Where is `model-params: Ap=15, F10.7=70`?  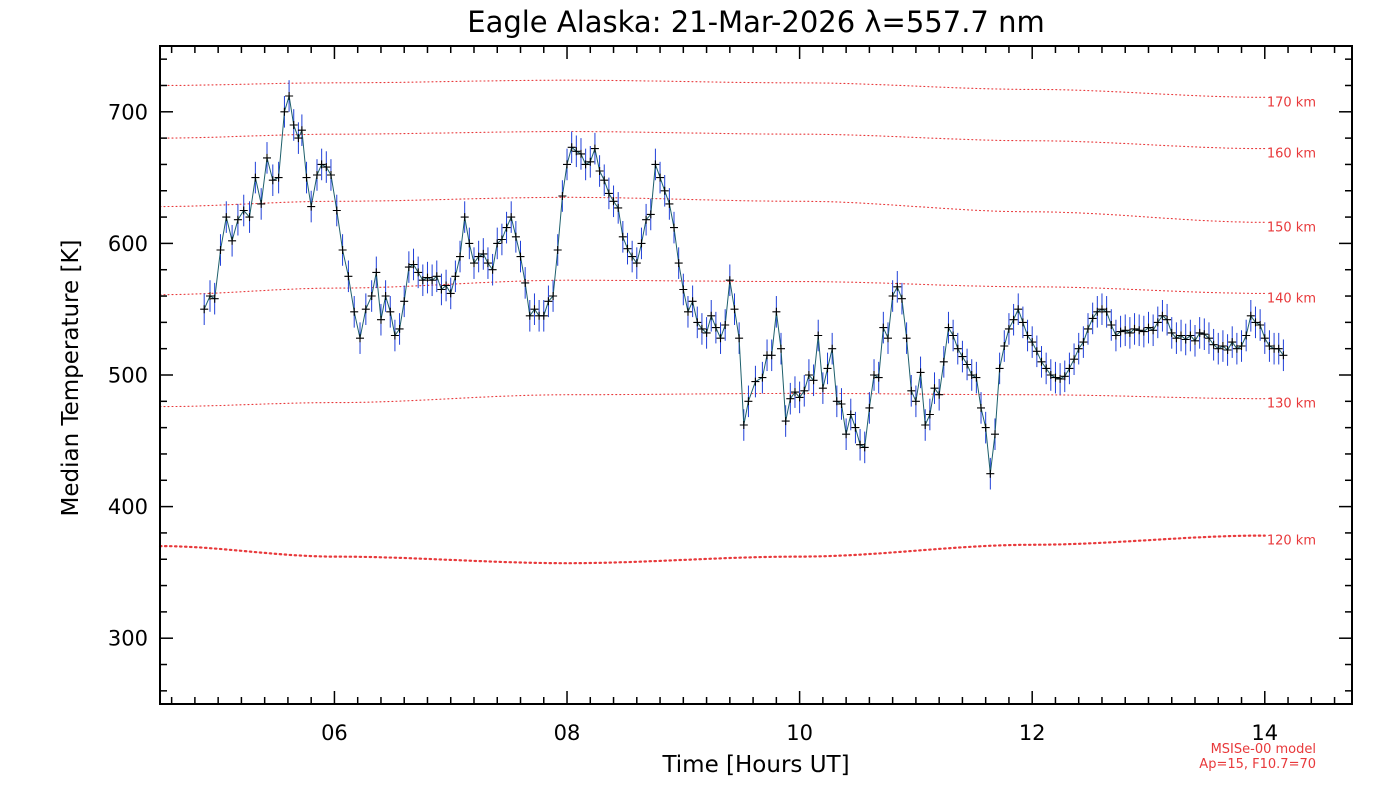
model-params: Ap=15, F10.7=70 is located at coordinates (1257, 764).